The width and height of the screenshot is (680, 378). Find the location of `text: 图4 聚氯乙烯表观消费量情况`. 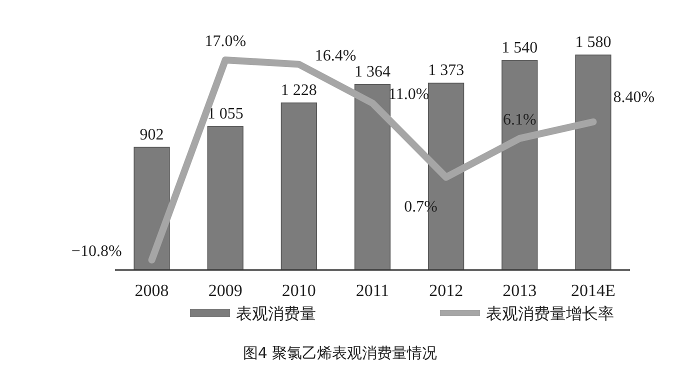

text: 图4 聚氯乙烯表观消费量情况 is located at coordinates (340, 353).